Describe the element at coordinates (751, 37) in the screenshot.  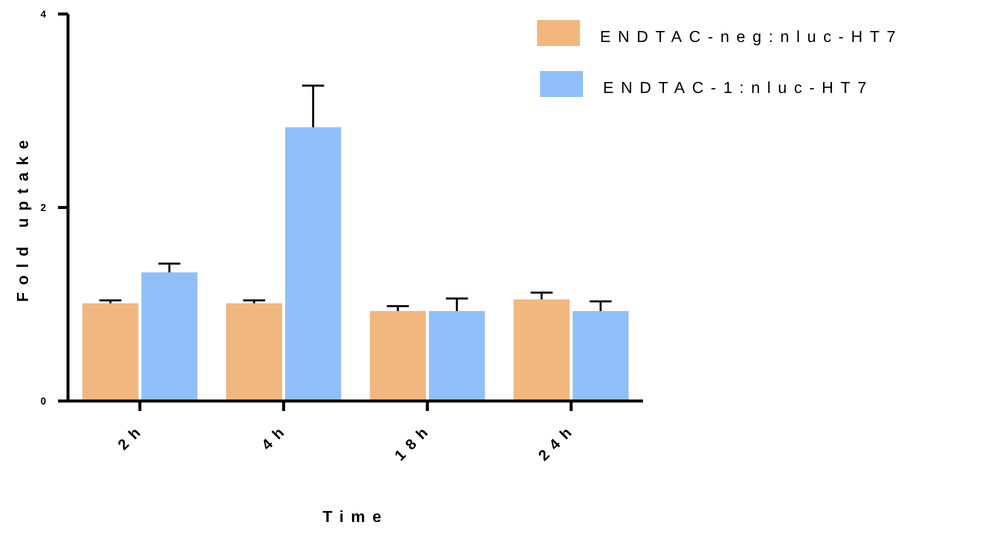
I see `legend-label: ENDTAC-neg:nluc-HT7` at that location.